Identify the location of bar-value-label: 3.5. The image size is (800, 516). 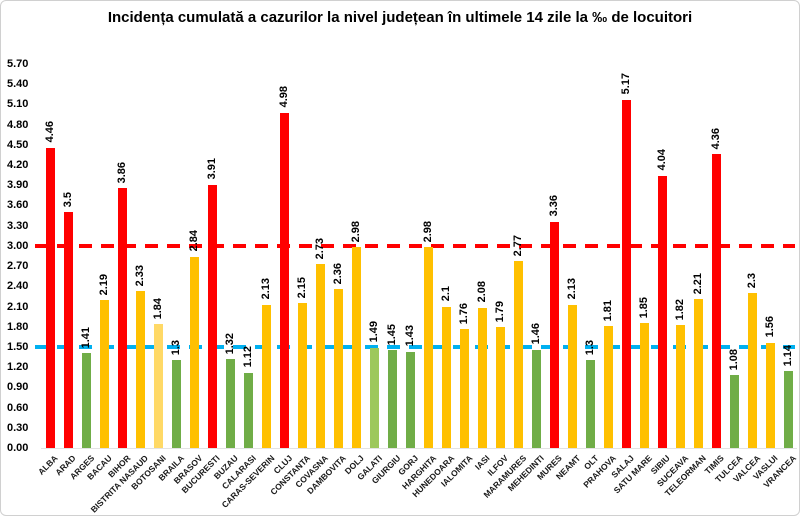
(67, 199).